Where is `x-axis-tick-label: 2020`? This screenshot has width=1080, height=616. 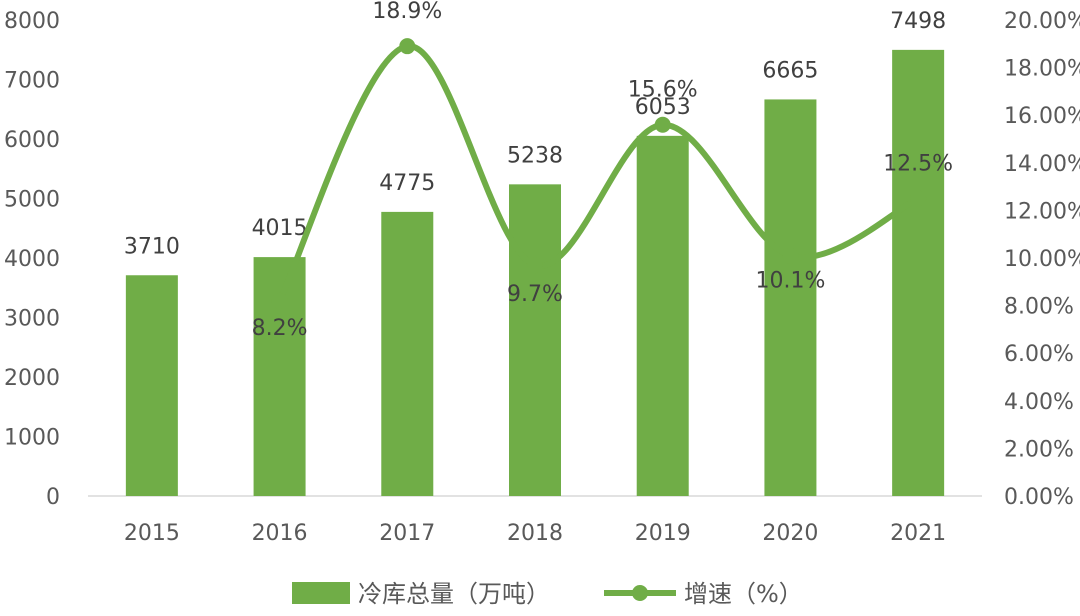 x-axis-tick-label: 2020 is located at coordinates (790, 533).